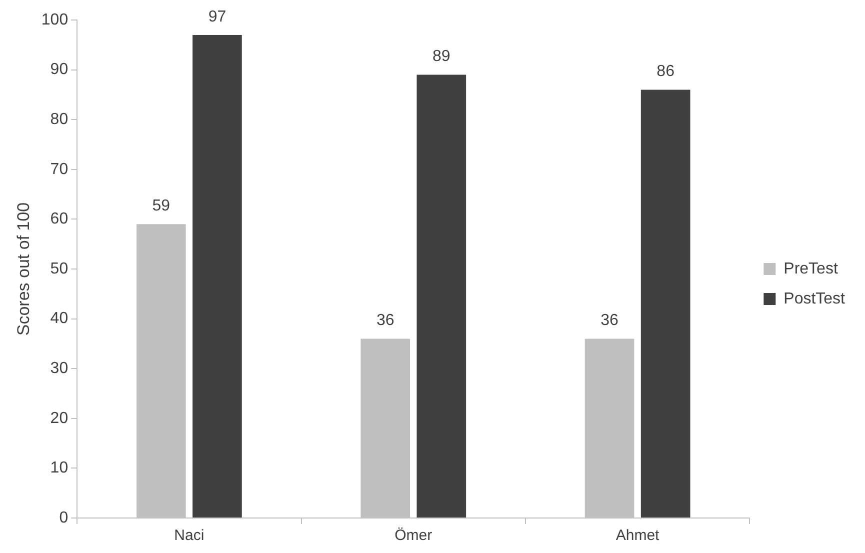  I want to click on data-label: 97, so click(217, 17).